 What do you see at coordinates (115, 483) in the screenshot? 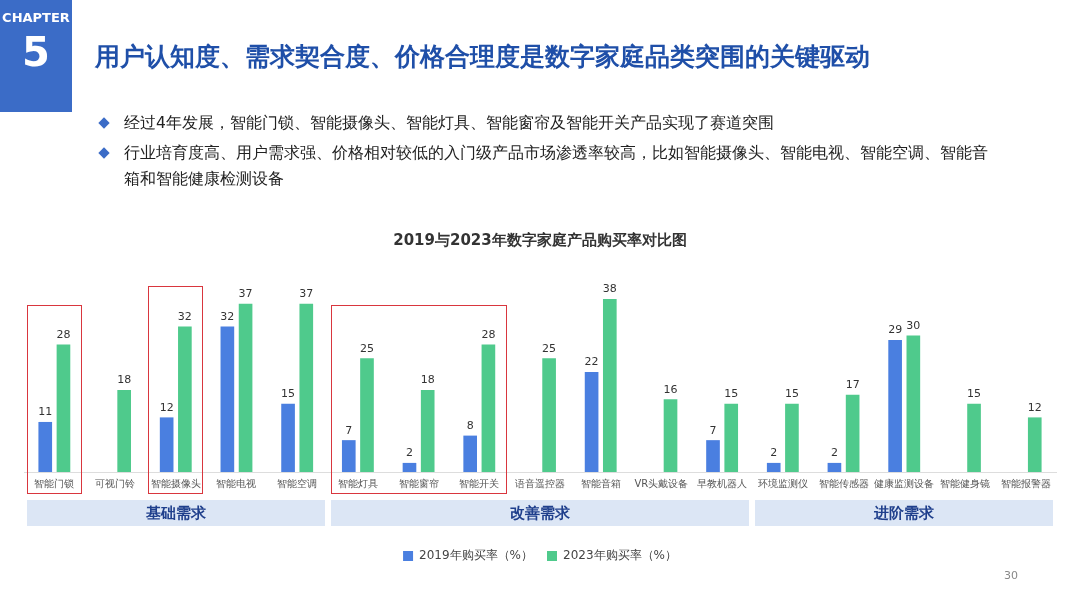
I see `x-tick-label: 可视门铃` at bounding box center [115, 483].